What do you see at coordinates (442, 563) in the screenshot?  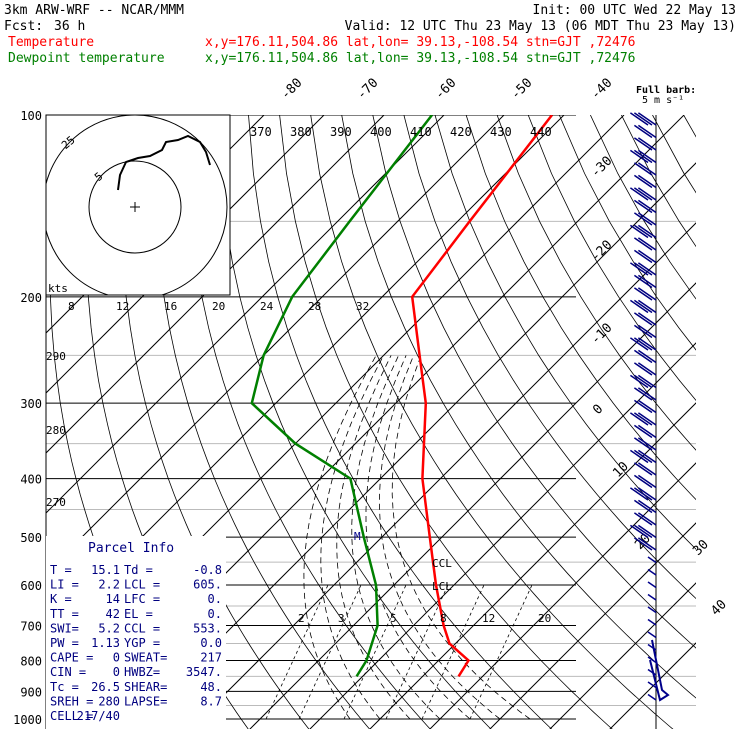 I see `ccl-marker: CCL` at bounding box center [442, 563].